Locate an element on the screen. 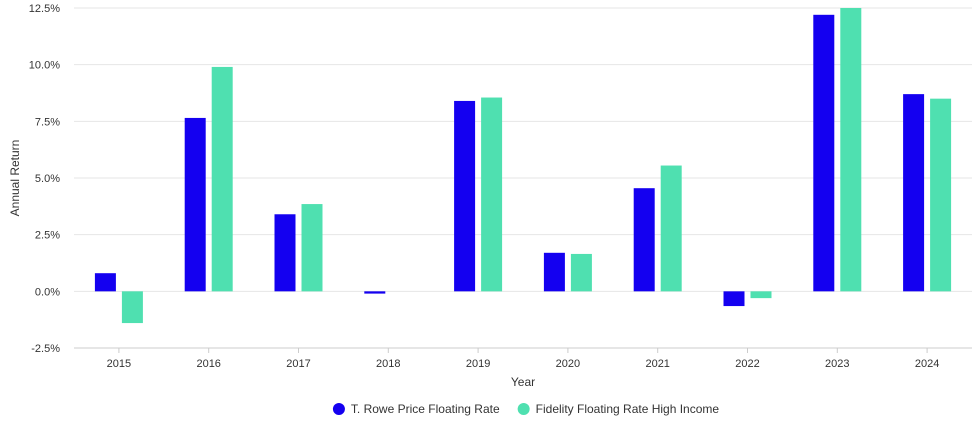  x-tick-label: 2024 is located at coordinates (927, 364).